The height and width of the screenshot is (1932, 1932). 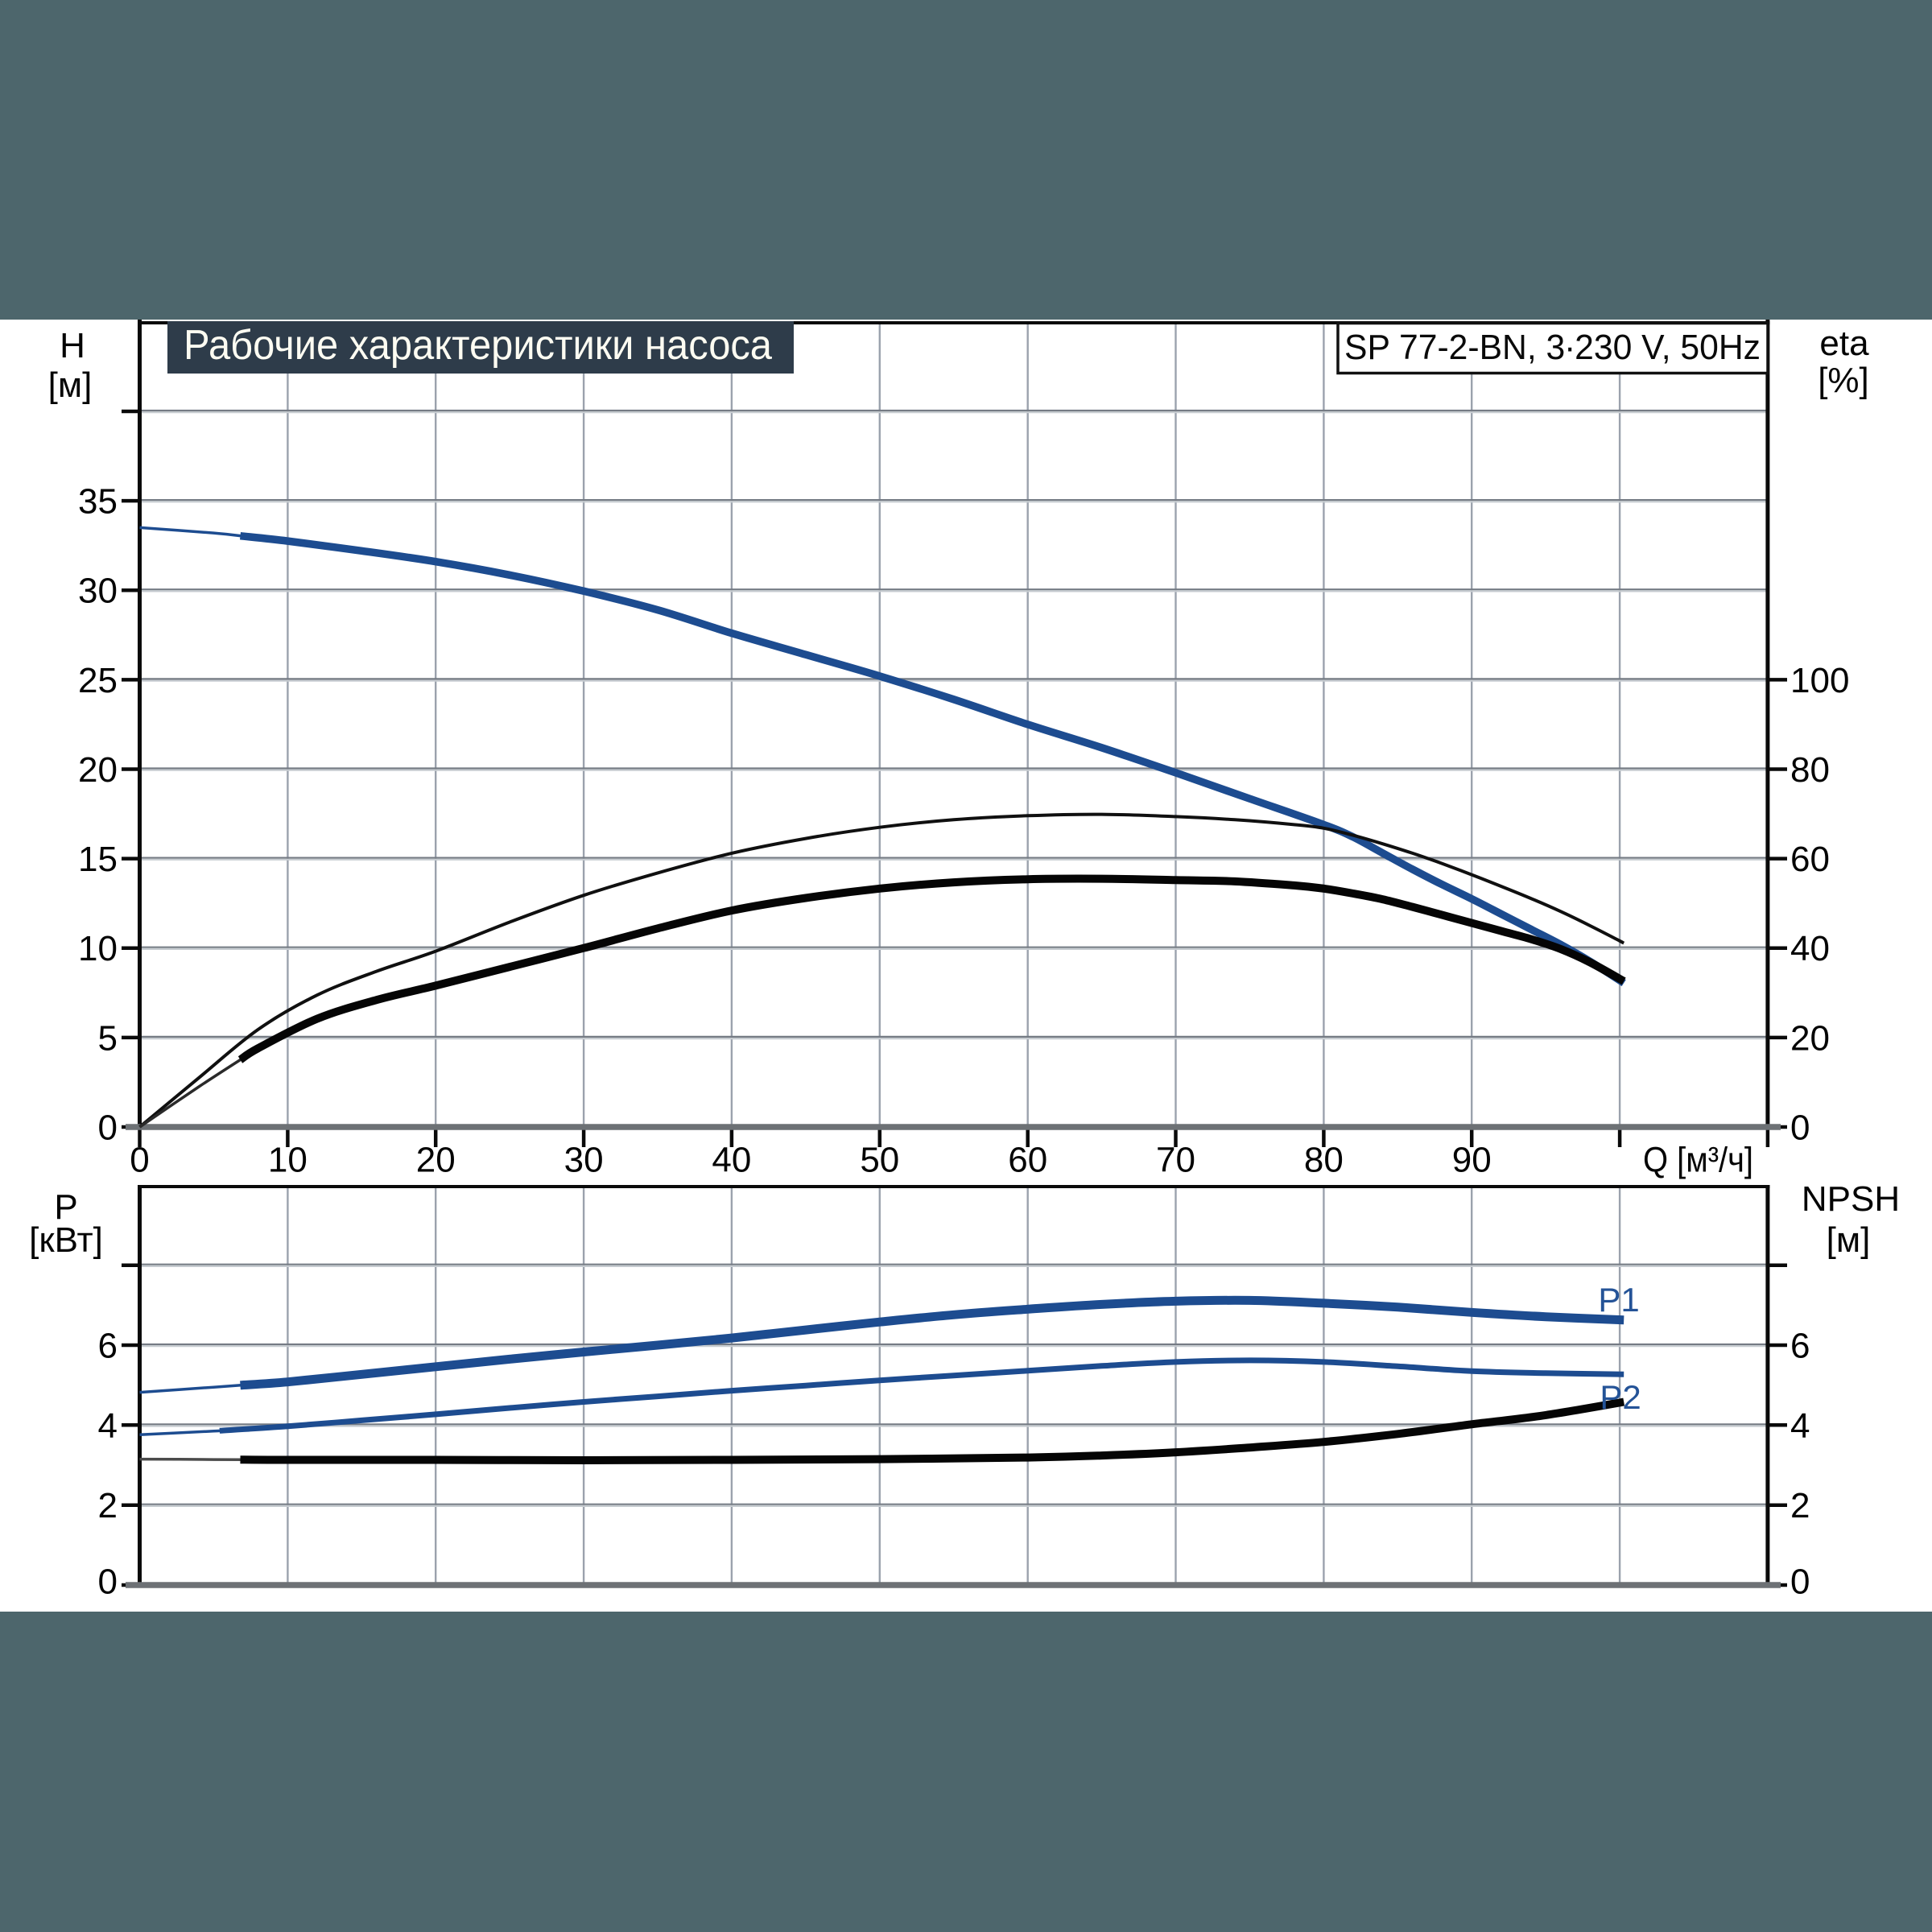 What do you see at coordinates (1844, 343) in the screenshot?
I see `svg-text: eta` at bounding box center [1844, 343].